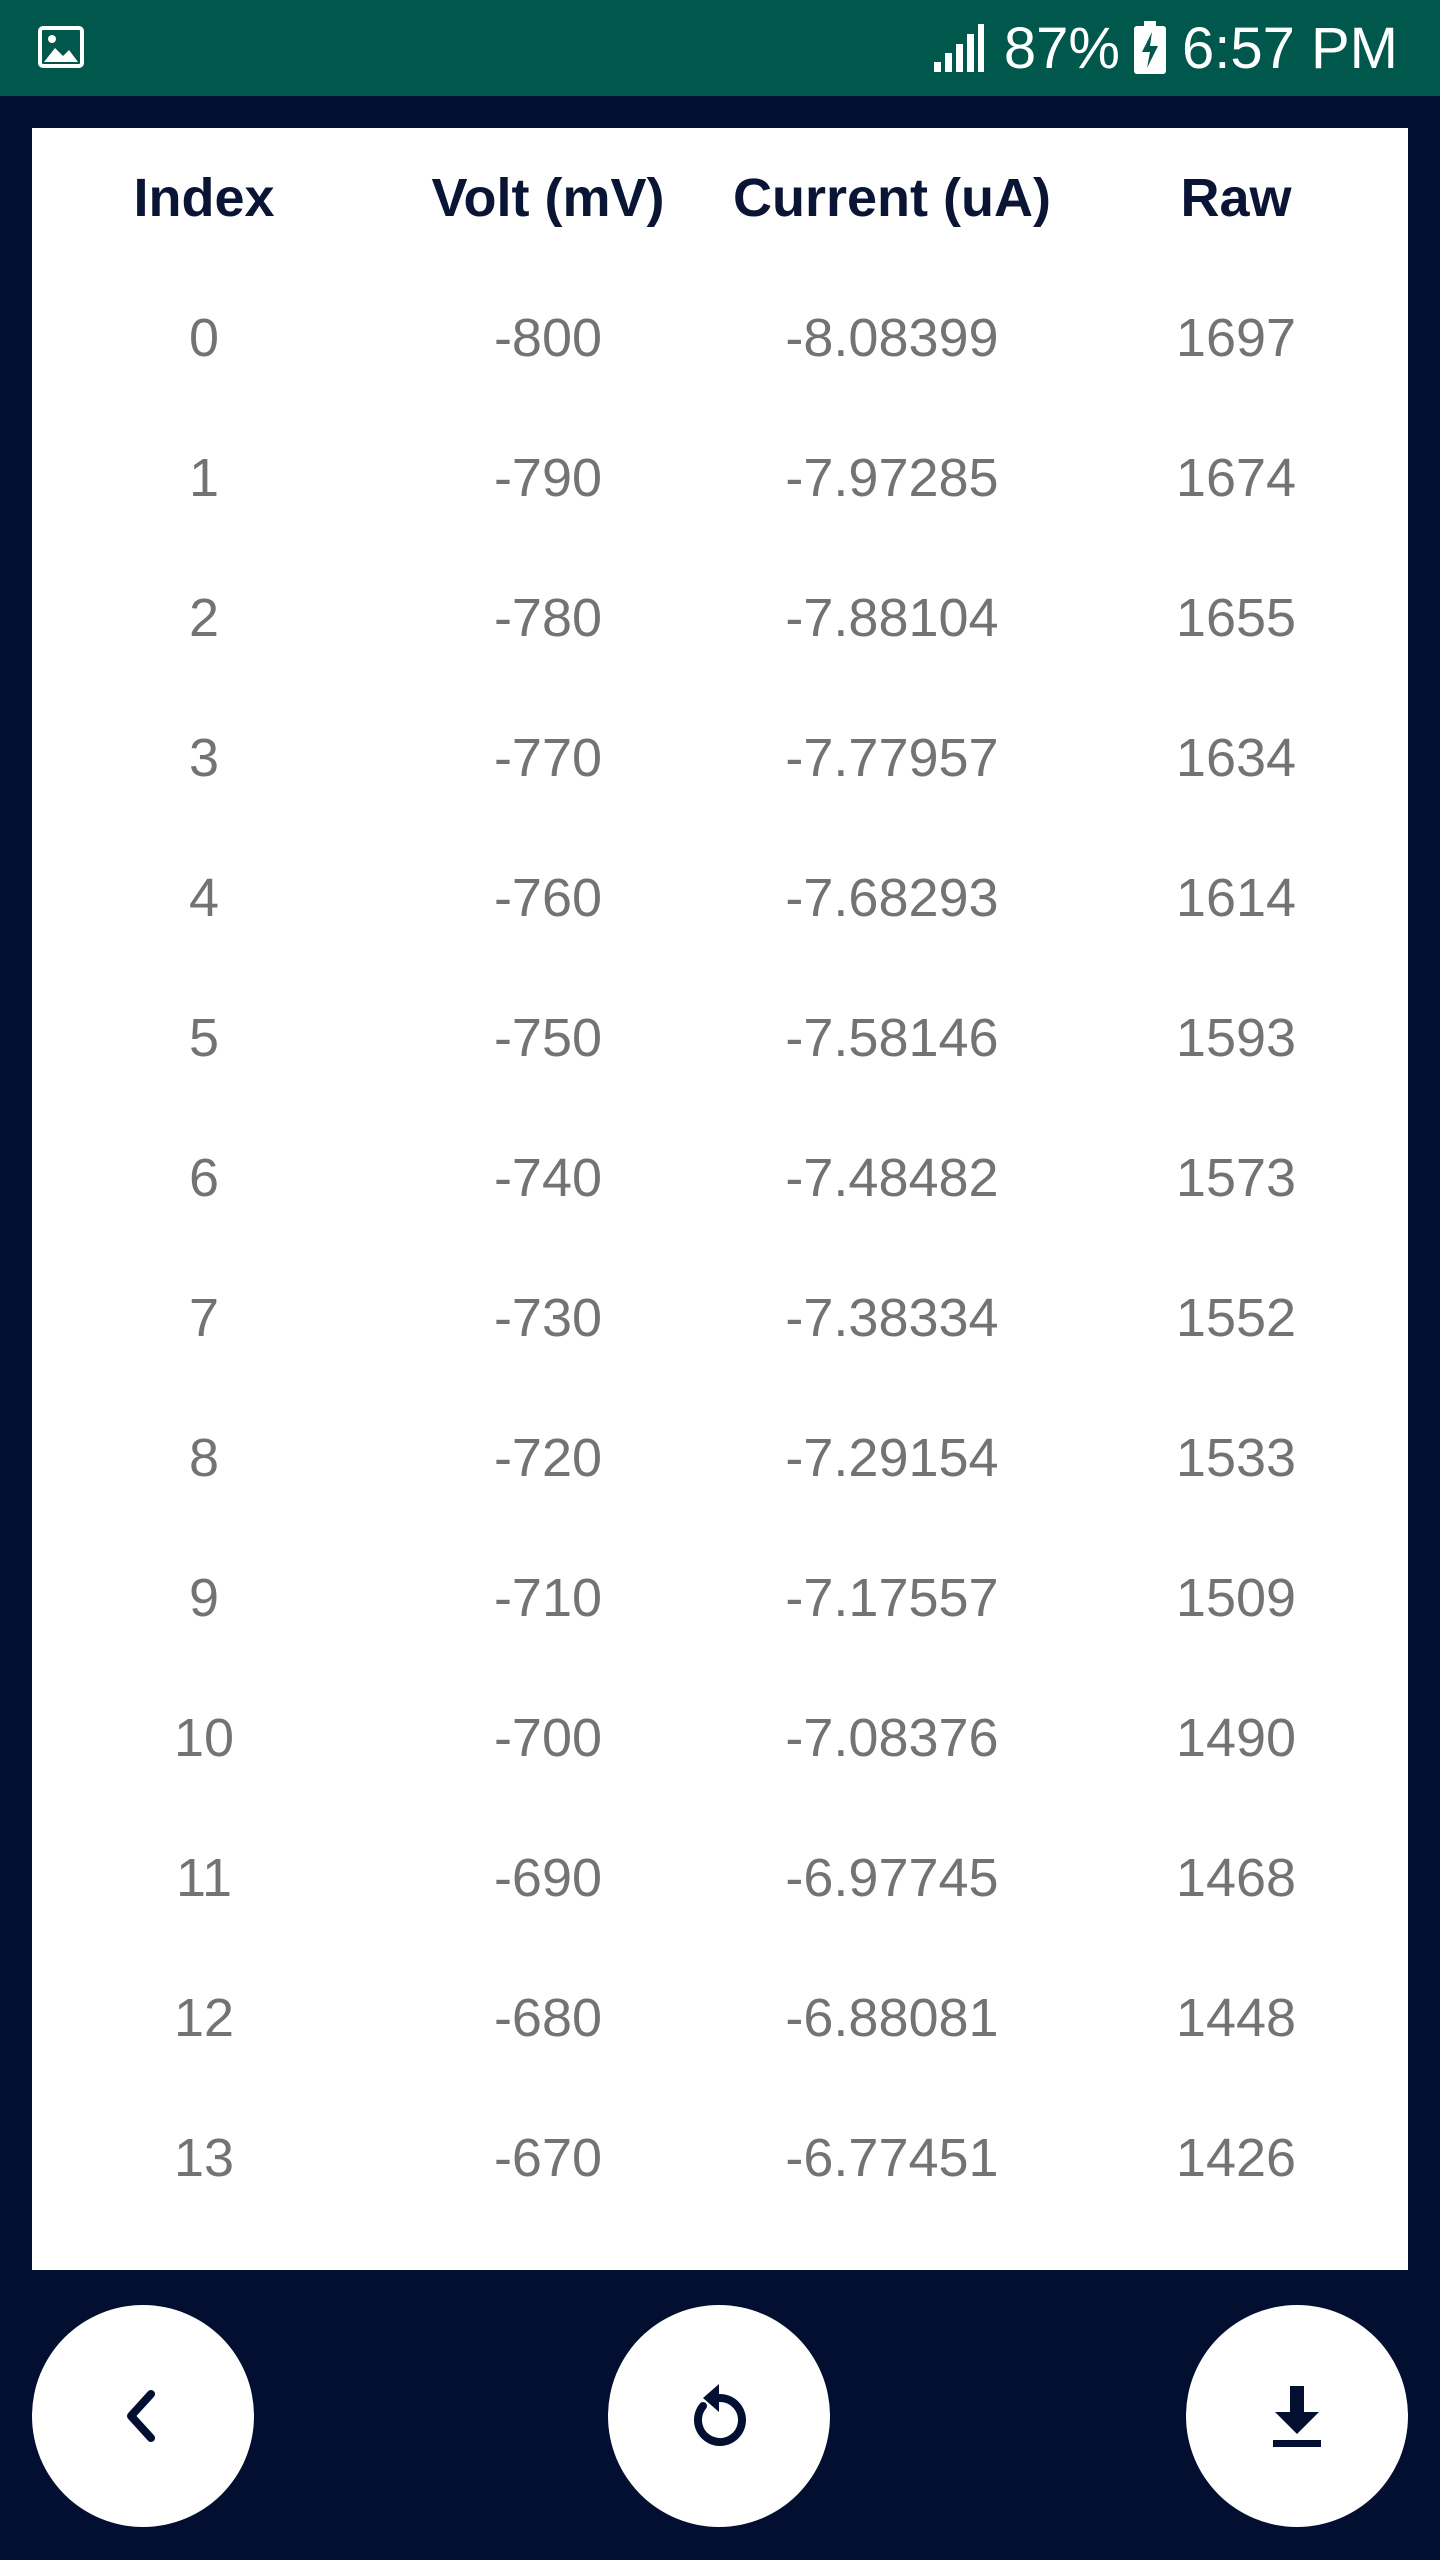 The width and height of the screenshot is (1440, 2560). What do you see at coordinates (720, 898) in the screenshot?
I see `table-row: 4 -760 -7.68293 1614` at bounding box center [720, 898].